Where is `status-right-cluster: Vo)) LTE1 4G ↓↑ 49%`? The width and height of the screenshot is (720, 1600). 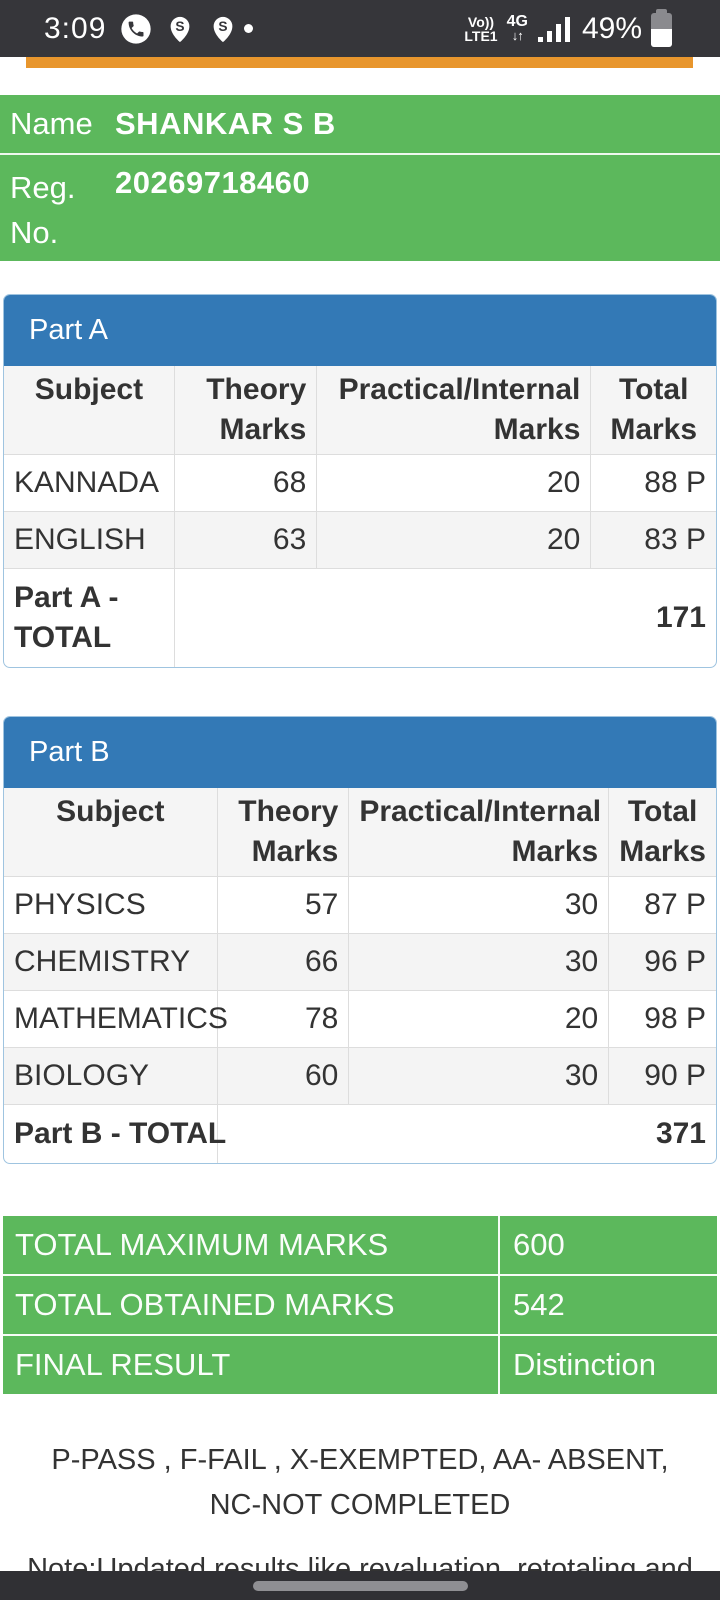
status-right-cluster: Vo)) LTE1 4G ↓↑ 49% is located at coordinates (568, 28).